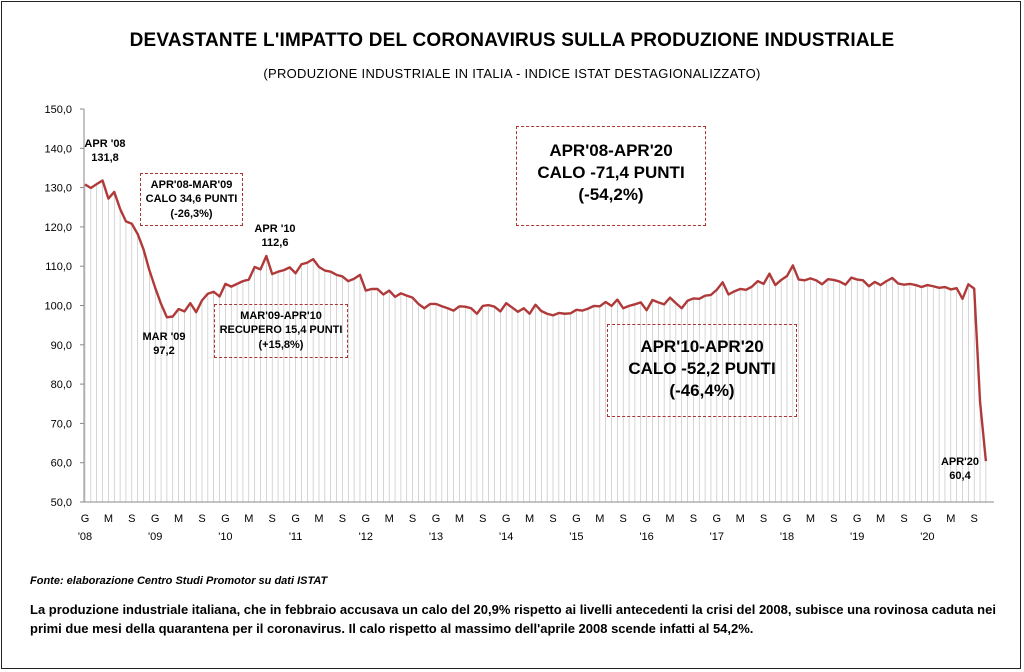 The height and width of the screenshot is (672, 1024). I want to click on box4-line2: CALO -52,2 PUNTI, so click(702, 369).